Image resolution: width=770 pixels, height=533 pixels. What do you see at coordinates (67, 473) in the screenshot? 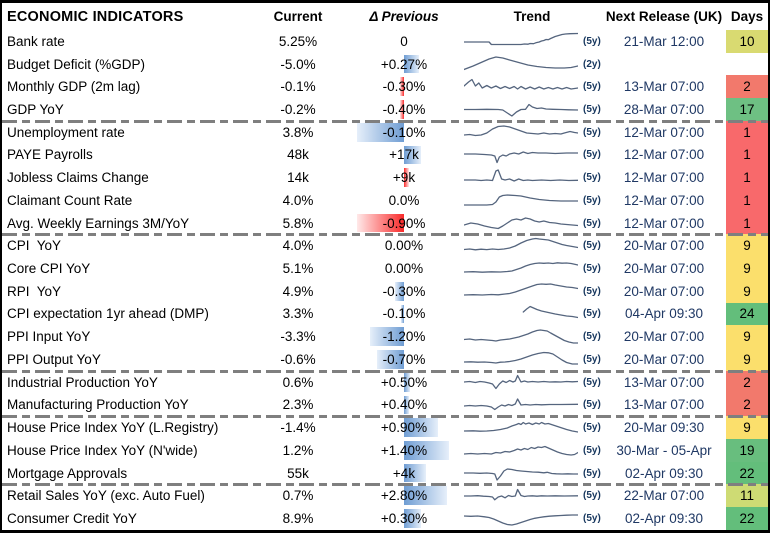
I see `indicator-label: Mortgage Approvals` at bounding box center [67, 473].